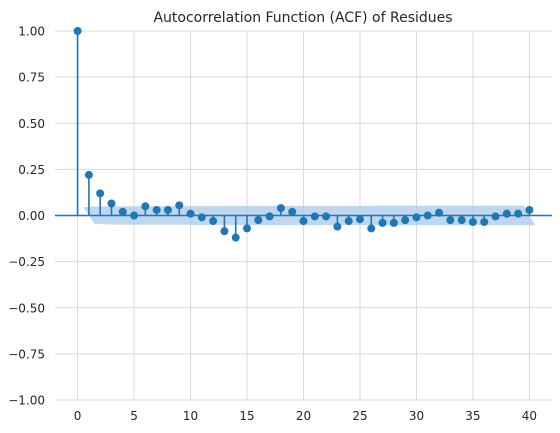 This screenshot has width=560, height=433. What do you see at coordinates (26, 308) in the screenshot?
I see `y-tick-label: −0.50` at bounding box center [26, 308].